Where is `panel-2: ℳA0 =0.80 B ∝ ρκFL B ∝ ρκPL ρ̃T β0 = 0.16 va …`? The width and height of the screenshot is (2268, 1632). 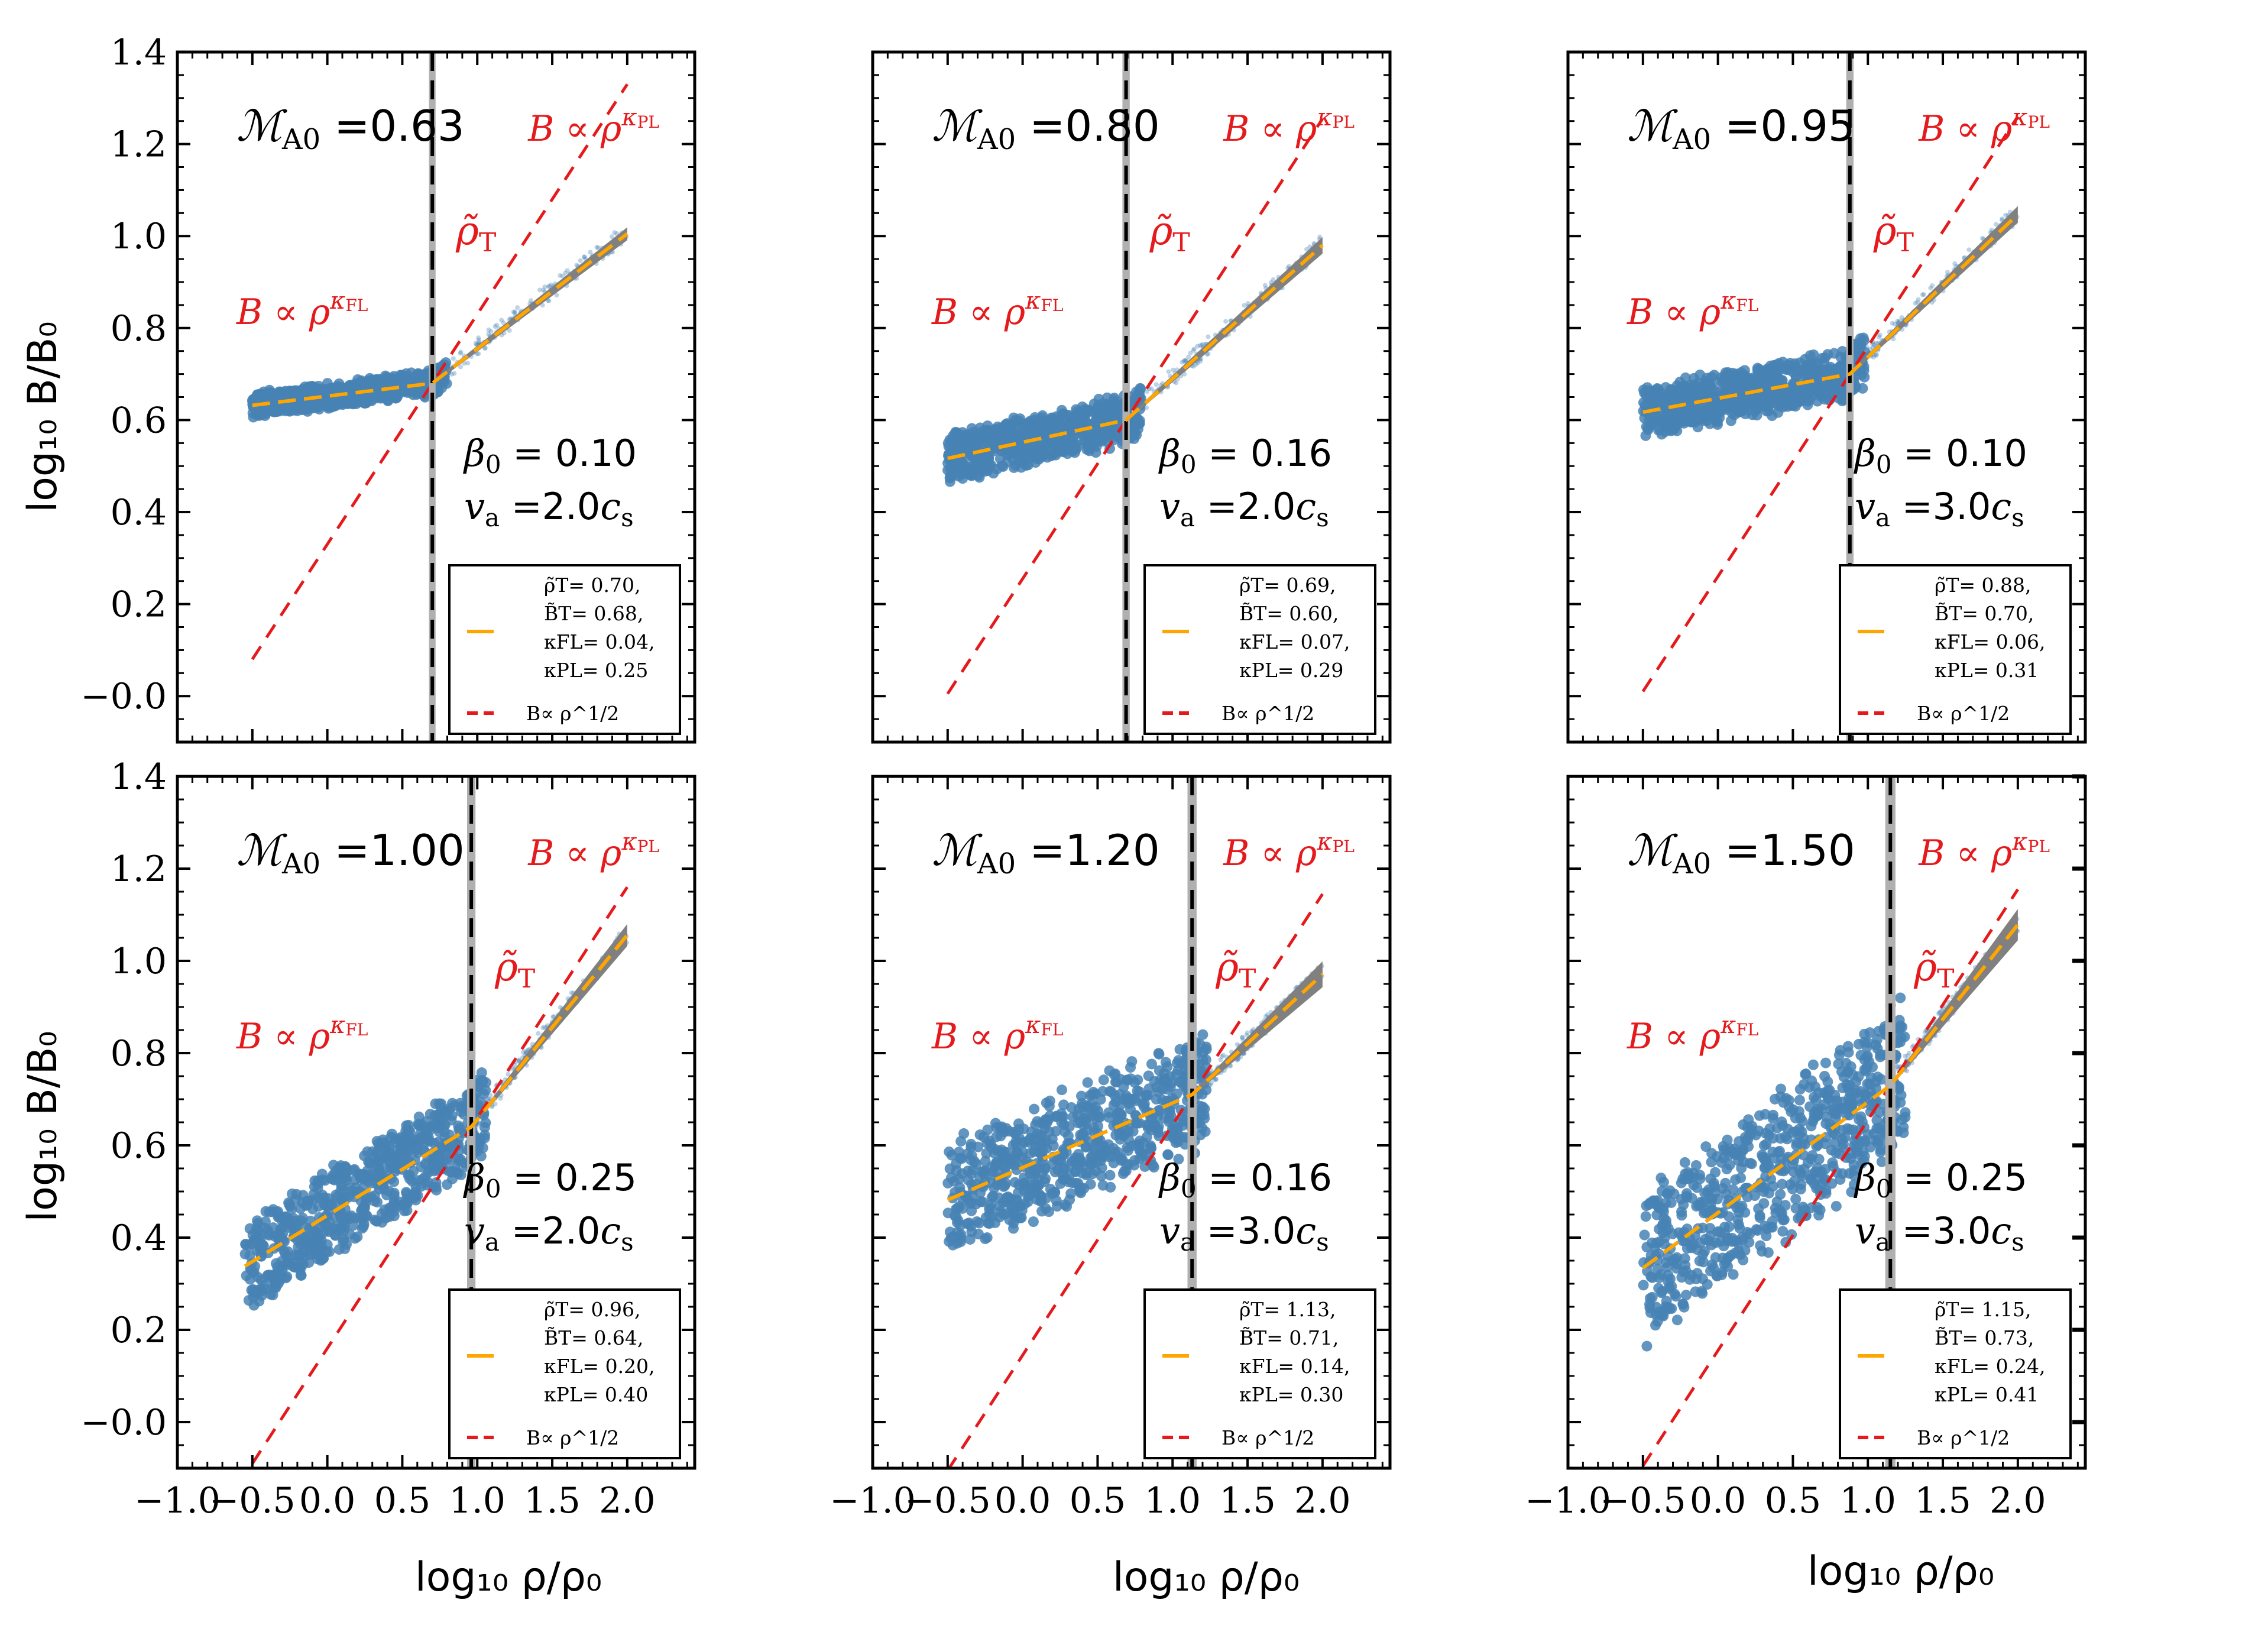 panel-2: ℳA0 =0.80 B ∝ ρκFL B ∝ ρκPL ρ̃T β0 = 0.16 va … is located at coordinates (1131, 397).